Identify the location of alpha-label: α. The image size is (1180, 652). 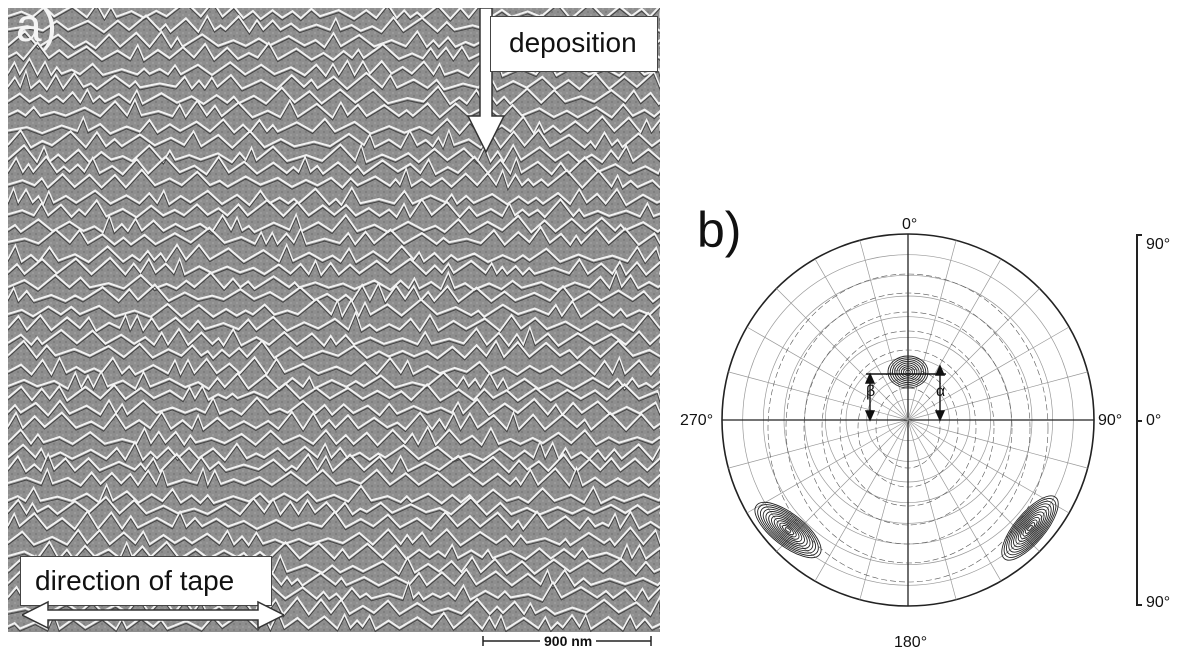
(941, 391).